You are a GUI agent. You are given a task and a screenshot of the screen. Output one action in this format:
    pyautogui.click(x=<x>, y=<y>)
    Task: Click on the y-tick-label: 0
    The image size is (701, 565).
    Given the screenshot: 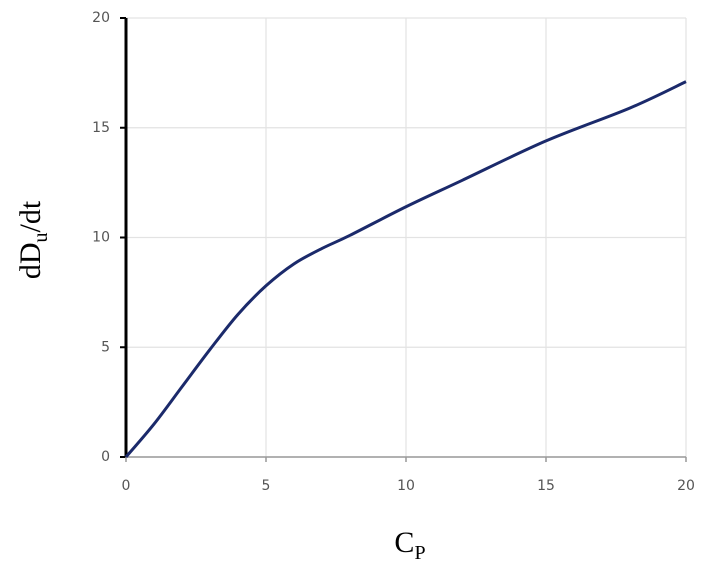 What is the action you would take?
    pyautogui.click(x=105, y=457)
    